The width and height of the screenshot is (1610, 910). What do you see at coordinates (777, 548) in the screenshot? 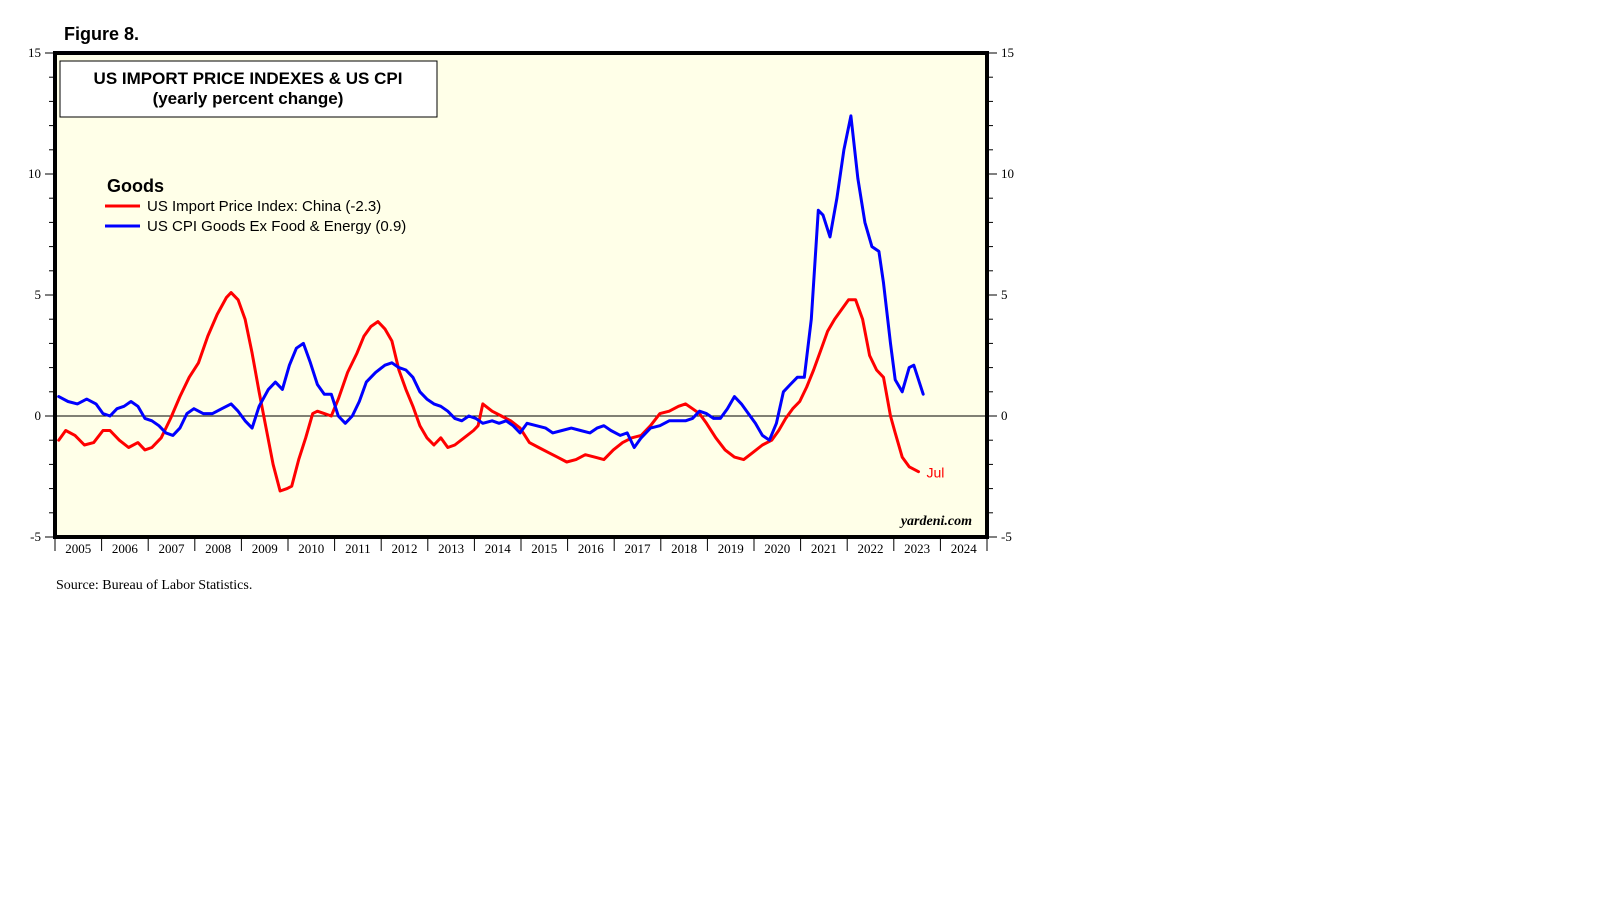
I see `x-tick-label: 2020` at bounding box center [777, 548].